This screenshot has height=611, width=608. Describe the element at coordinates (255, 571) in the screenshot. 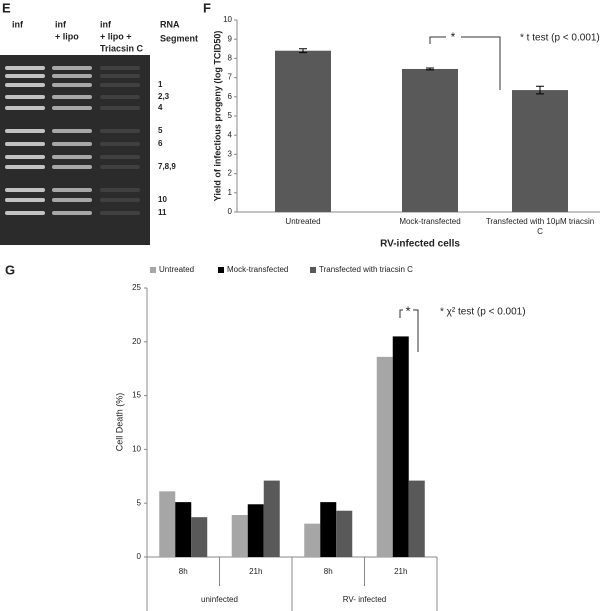

I see `x-tick-label: 21h` at that location.